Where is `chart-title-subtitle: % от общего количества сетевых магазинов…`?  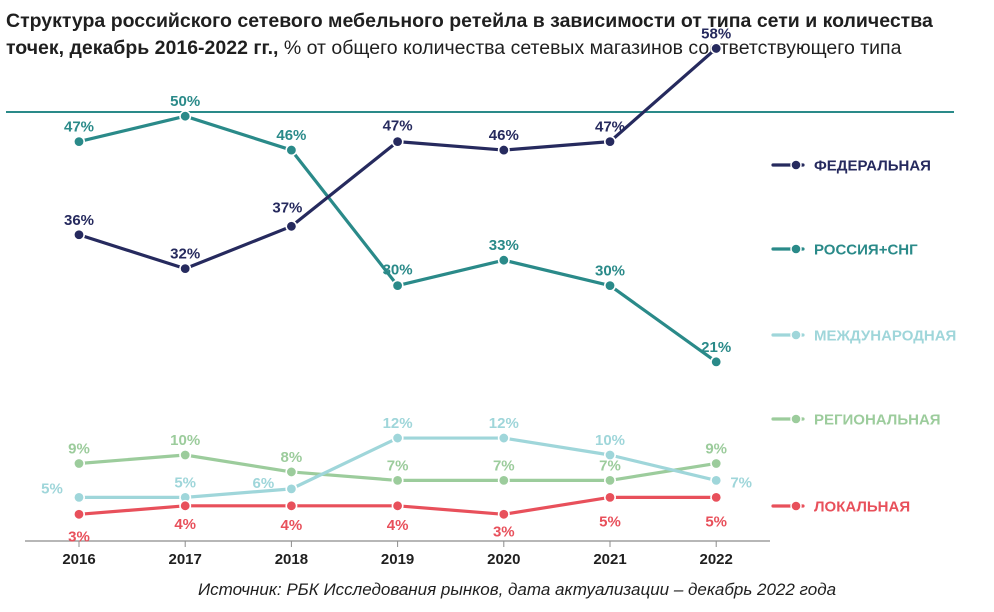 chart-title-subtitle: % от общего количества сетевых магазинов… is located at coordinates (590, 48).